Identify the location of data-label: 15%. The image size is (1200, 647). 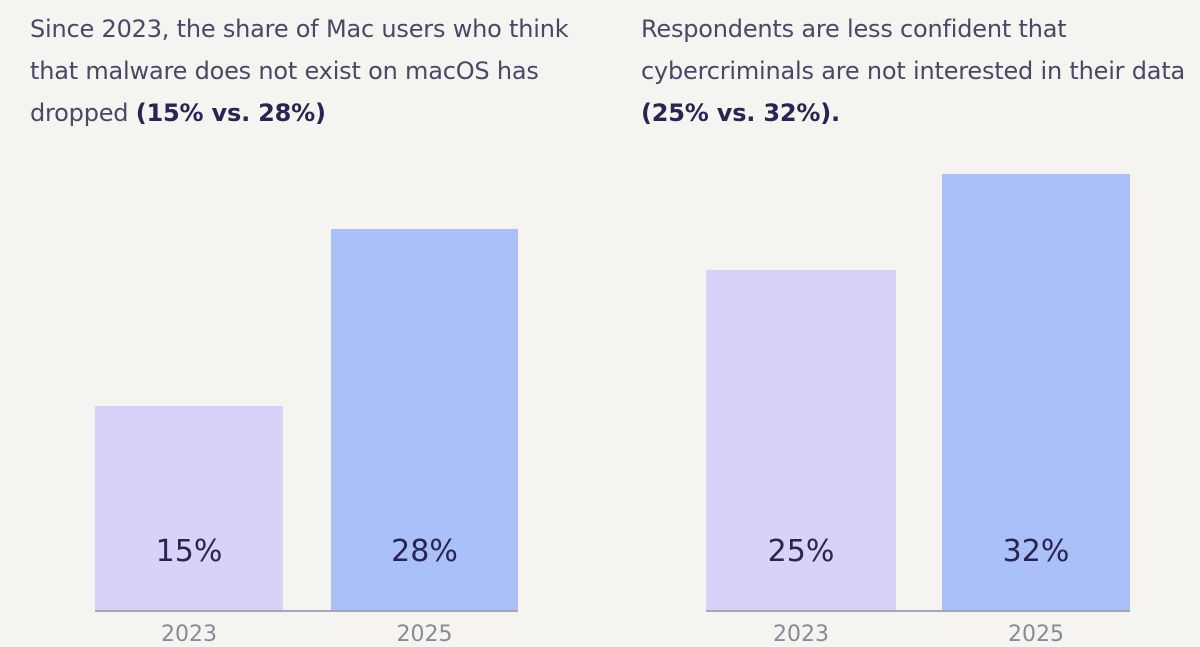
(189, 551).